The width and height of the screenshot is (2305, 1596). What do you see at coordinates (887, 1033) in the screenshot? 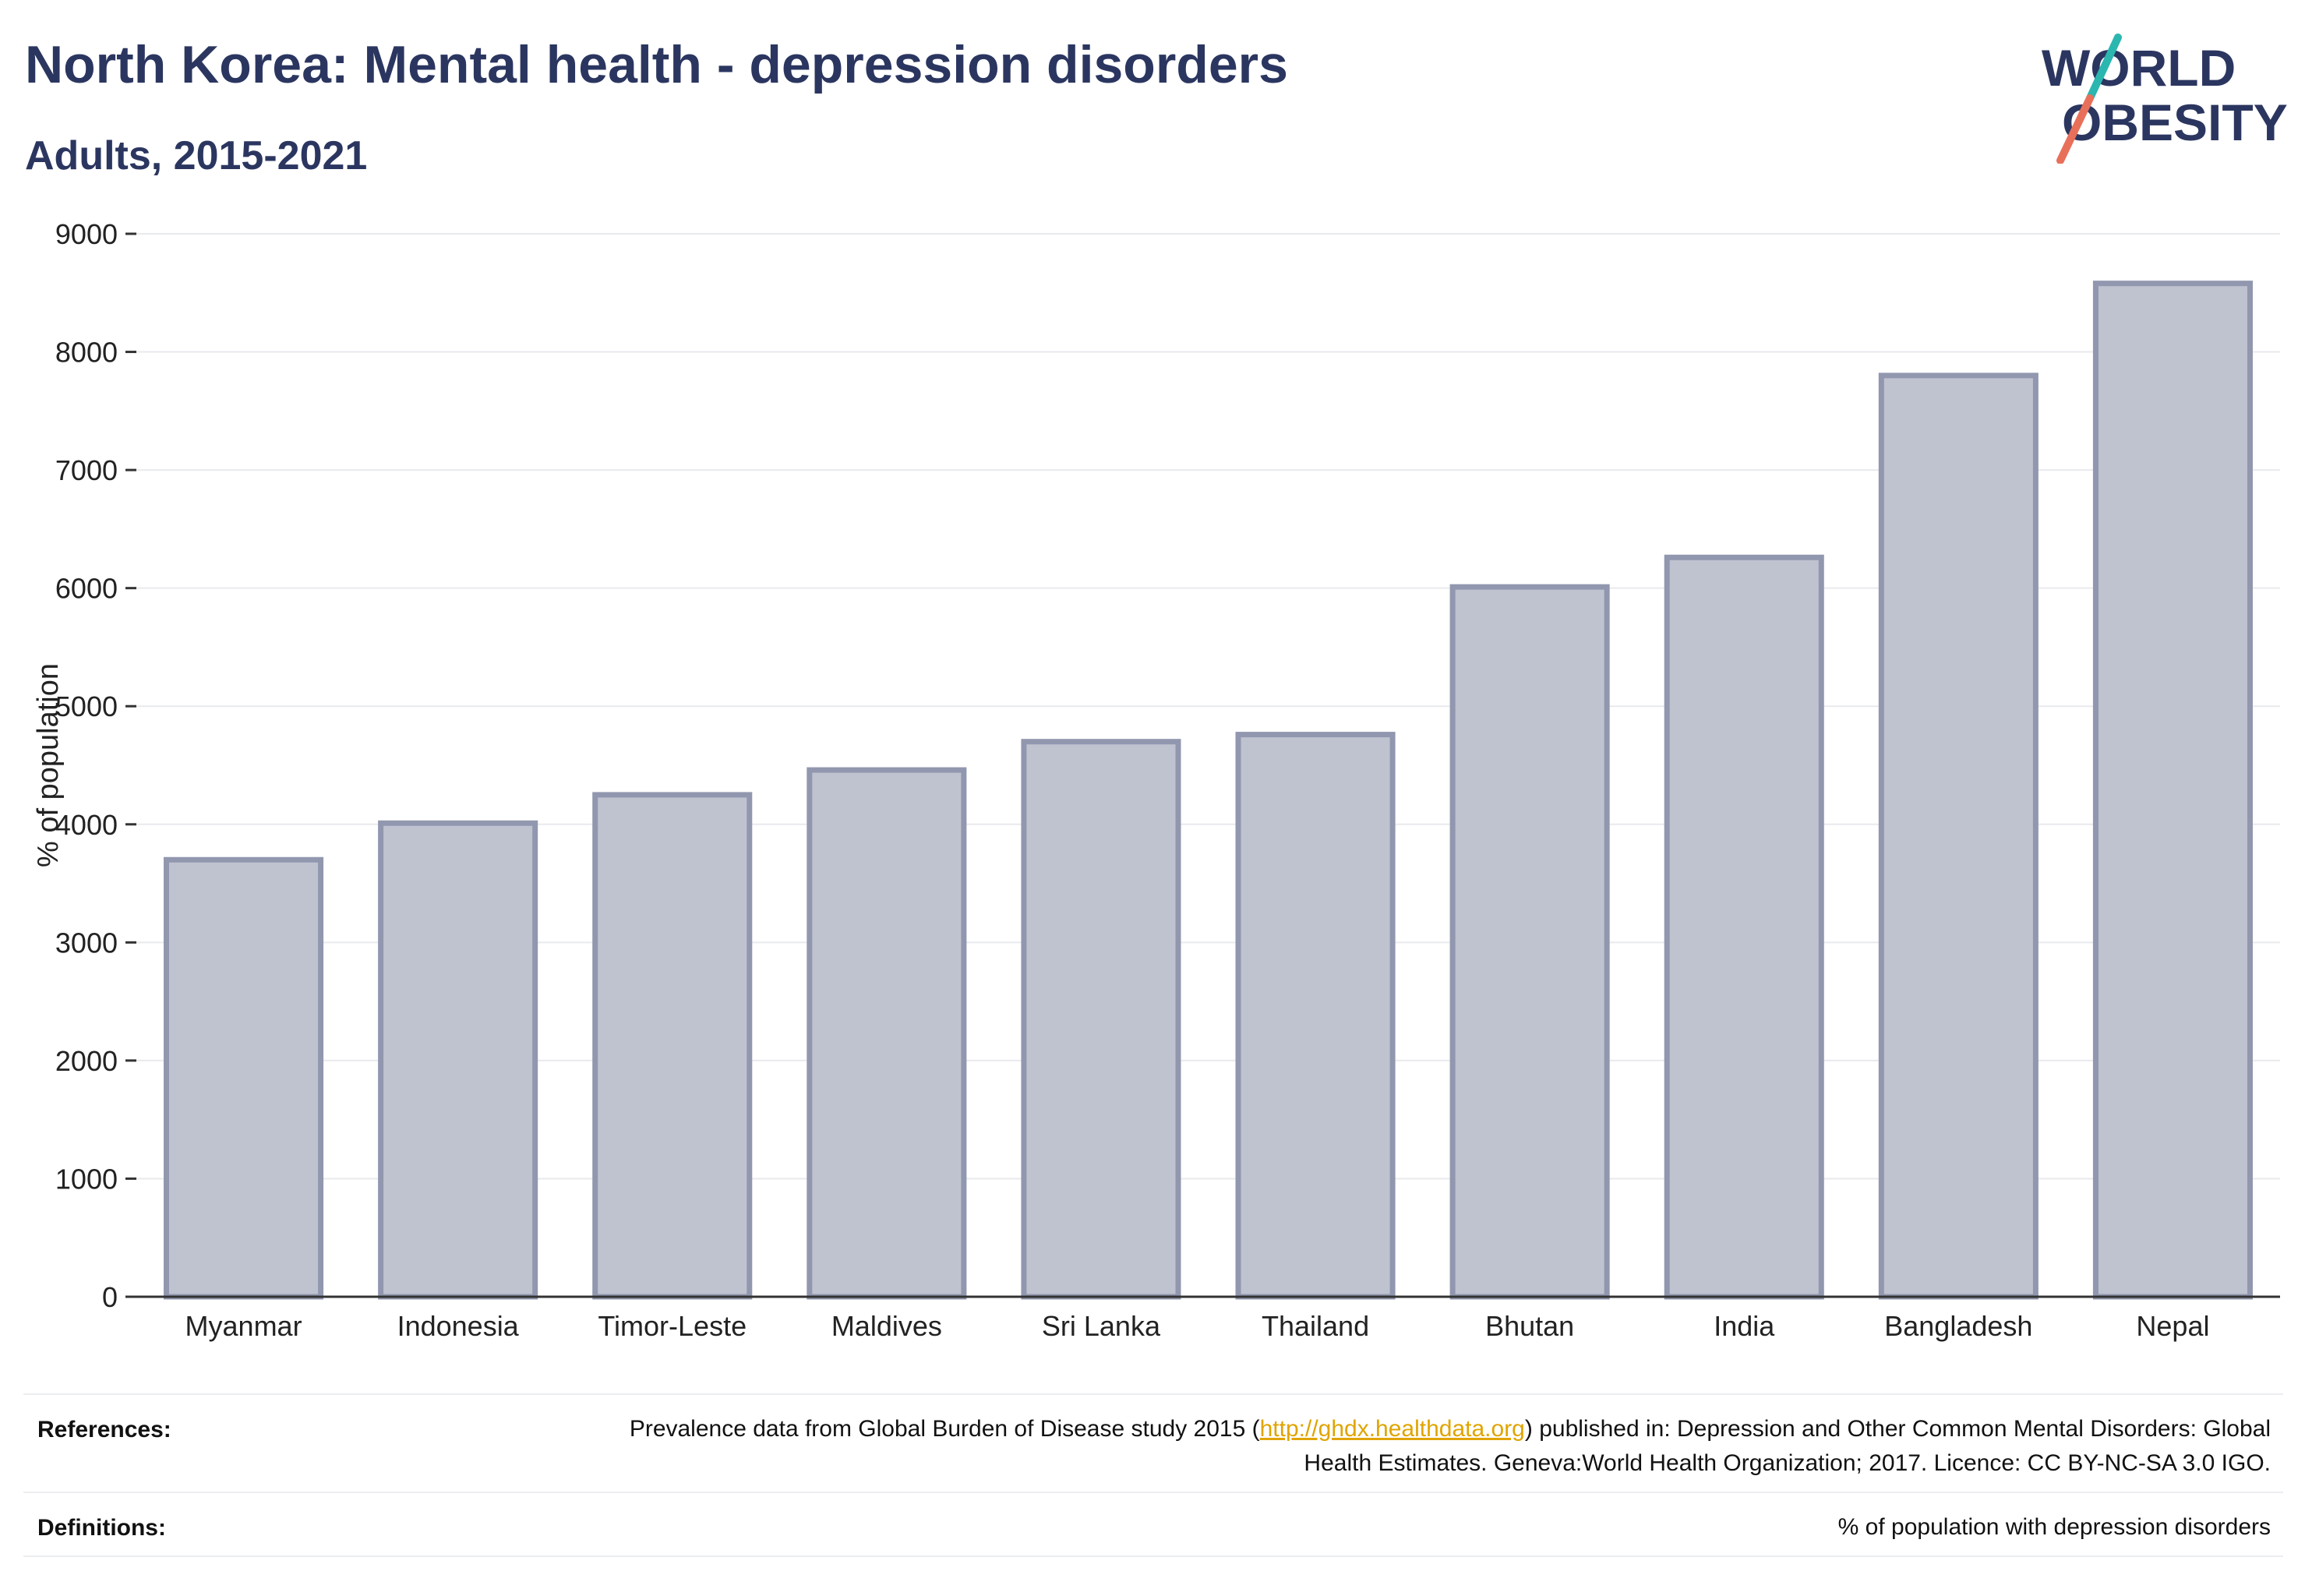
I see `bar-maldives` at bounding box center [887, 1033].